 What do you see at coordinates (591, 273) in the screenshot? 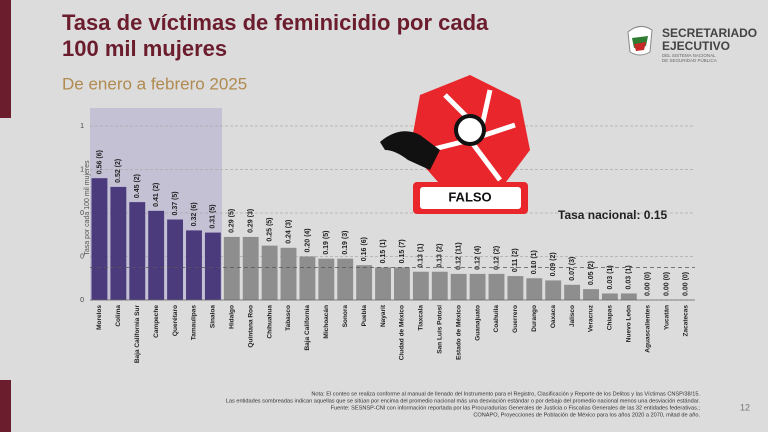
I see `data-label: 0.05 (2)` at bounding box center [591, 273].